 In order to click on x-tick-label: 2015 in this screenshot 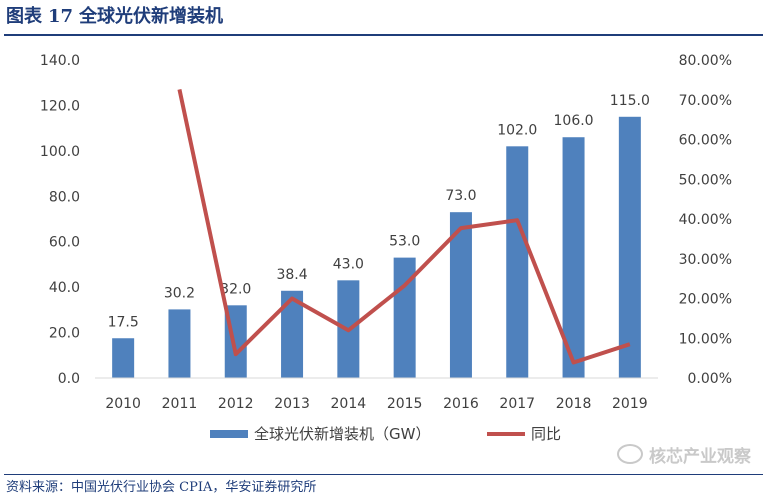, I will do `click(405, 404)`.